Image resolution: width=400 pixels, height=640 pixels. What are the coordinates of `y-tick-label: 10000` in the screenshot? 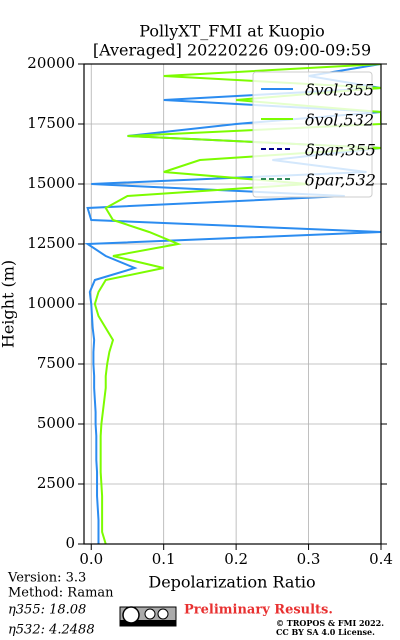 It's located at (51, 303).